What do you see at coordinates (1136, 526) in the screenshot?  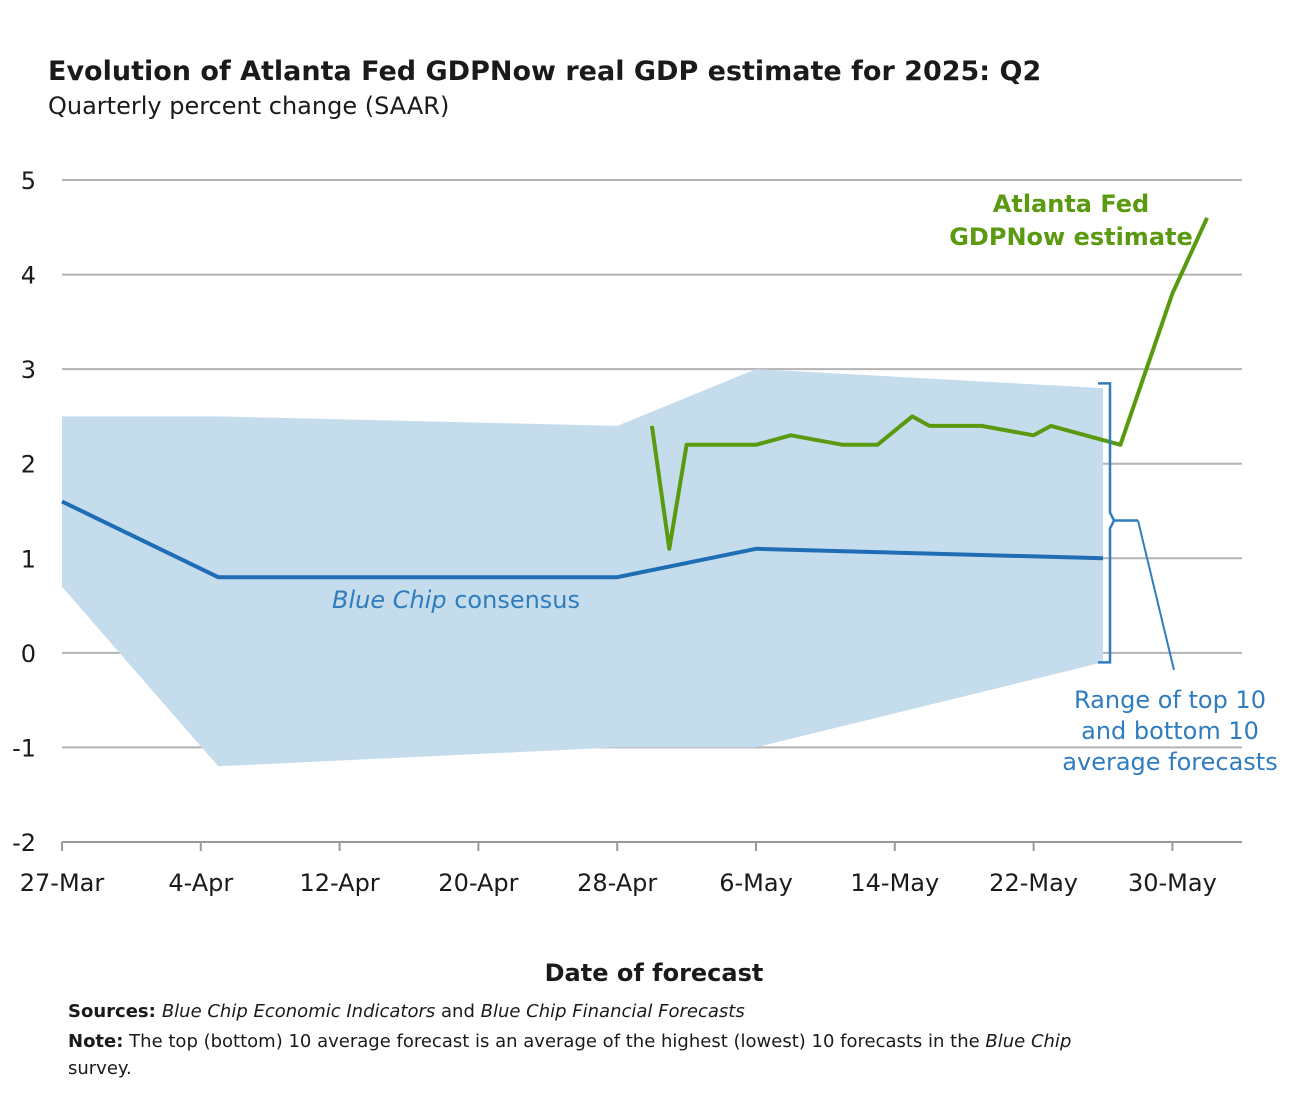 I see `range-bracket` at bounding box center [1136, 526].